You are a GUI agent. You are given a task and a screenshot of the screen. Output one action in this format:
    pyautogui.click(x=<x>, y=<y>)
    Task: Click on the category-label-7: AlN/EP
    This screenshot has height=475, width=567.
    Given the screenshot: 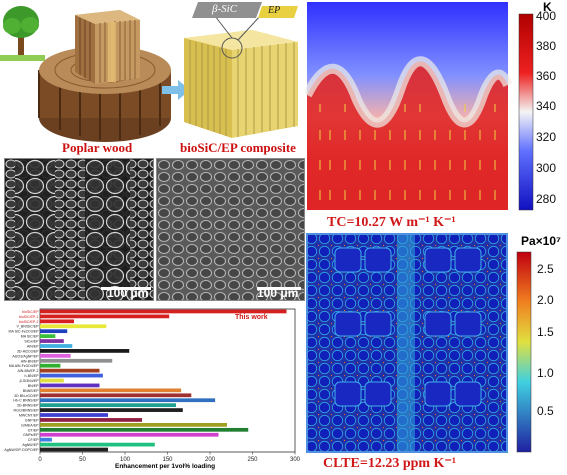 What is the action you would take?
    pyautogui.click(x=33, y=346)
    